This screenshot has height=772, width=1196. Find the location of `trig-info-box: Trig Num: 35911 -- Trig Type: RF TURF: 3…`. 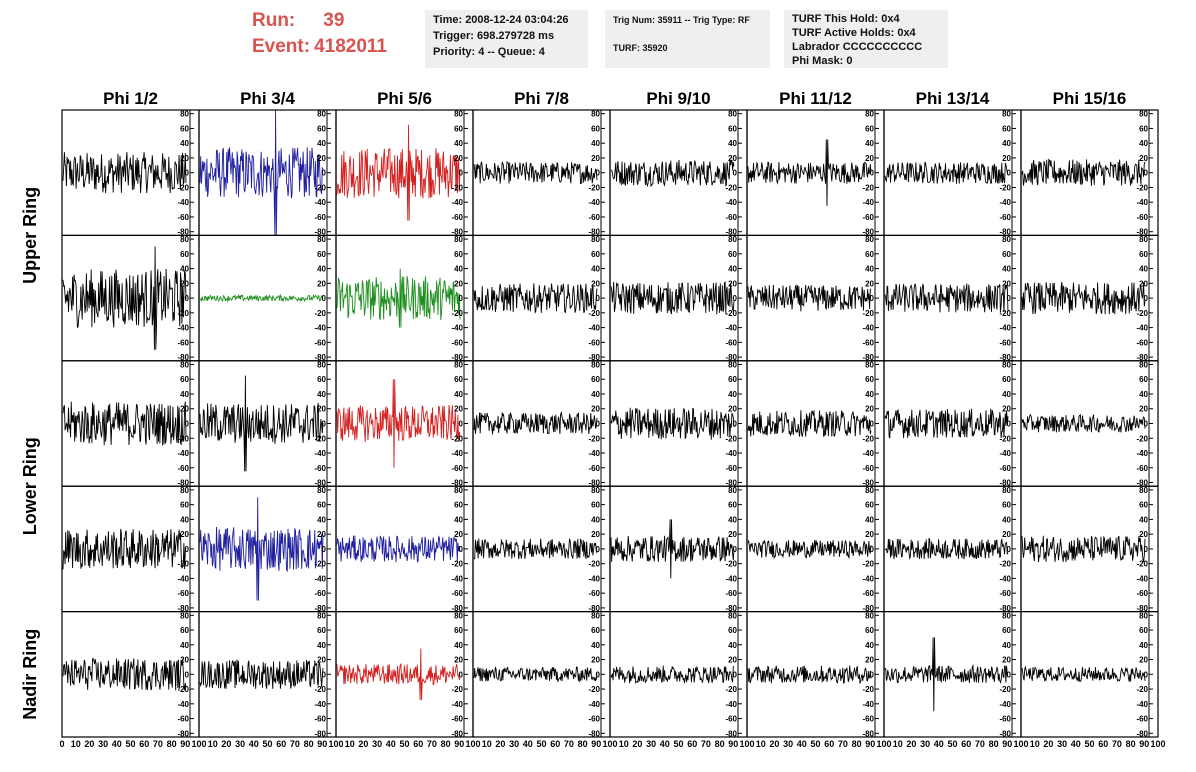

trig-info-box: Trig Num: 35911 -- Trig Type: RF TURF: 3… is located at coordinates (687, 39).